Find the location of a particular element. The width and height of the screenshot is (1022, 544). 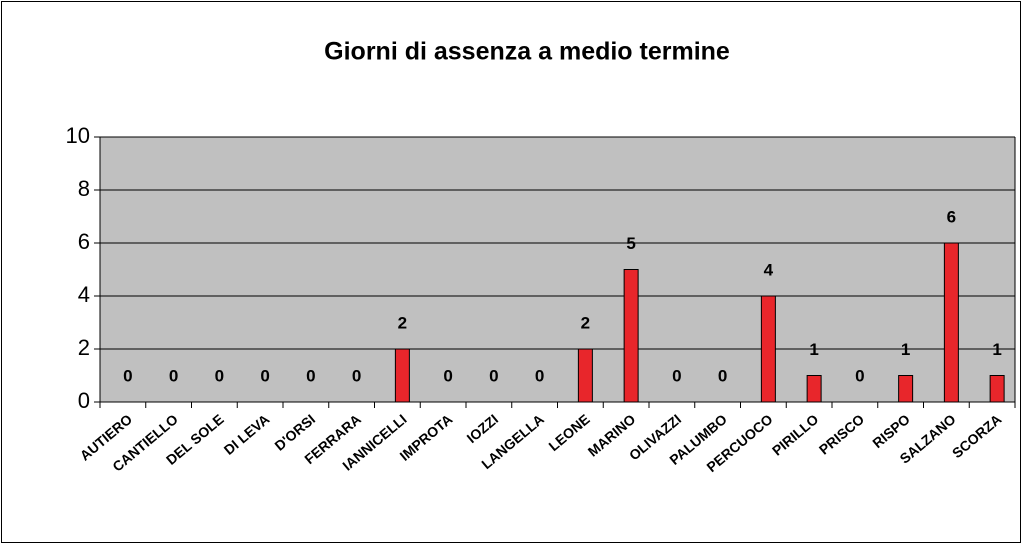

data-label: 5 is located at coordinates (630, 243).